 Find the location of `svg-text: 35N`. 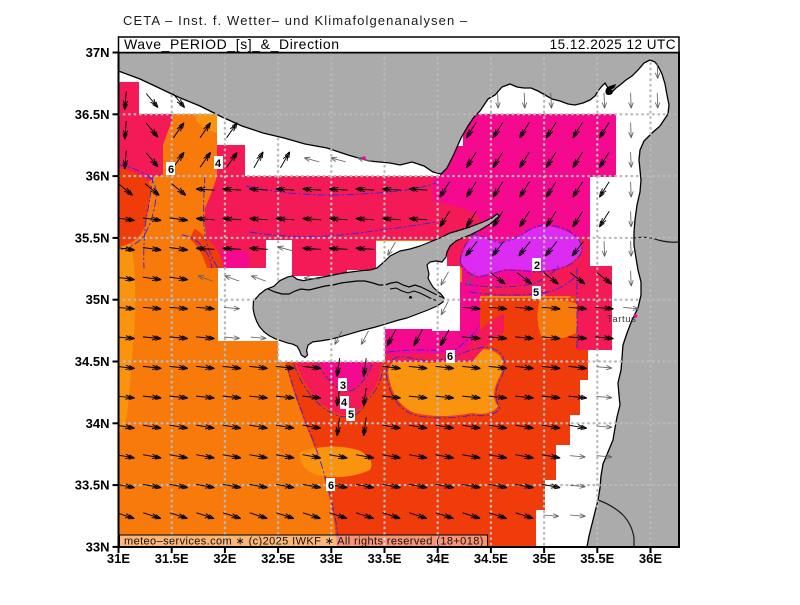

svg-text: 35N is located at coordinates (98, 299).